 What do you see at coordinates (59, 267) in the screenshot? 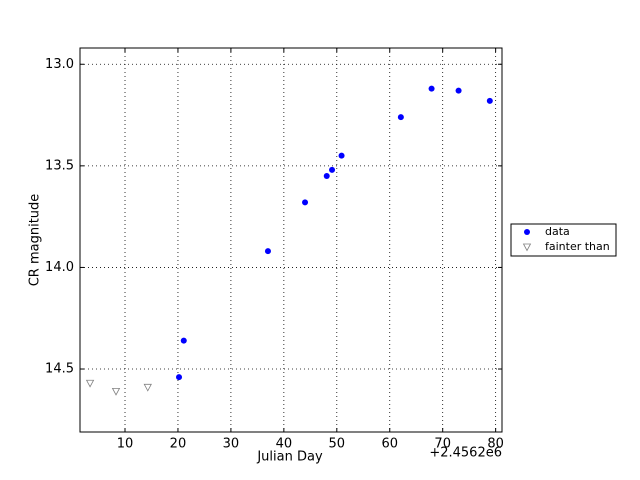
I see `y-tick-label: 14.0` at bounding box center [59, 267].